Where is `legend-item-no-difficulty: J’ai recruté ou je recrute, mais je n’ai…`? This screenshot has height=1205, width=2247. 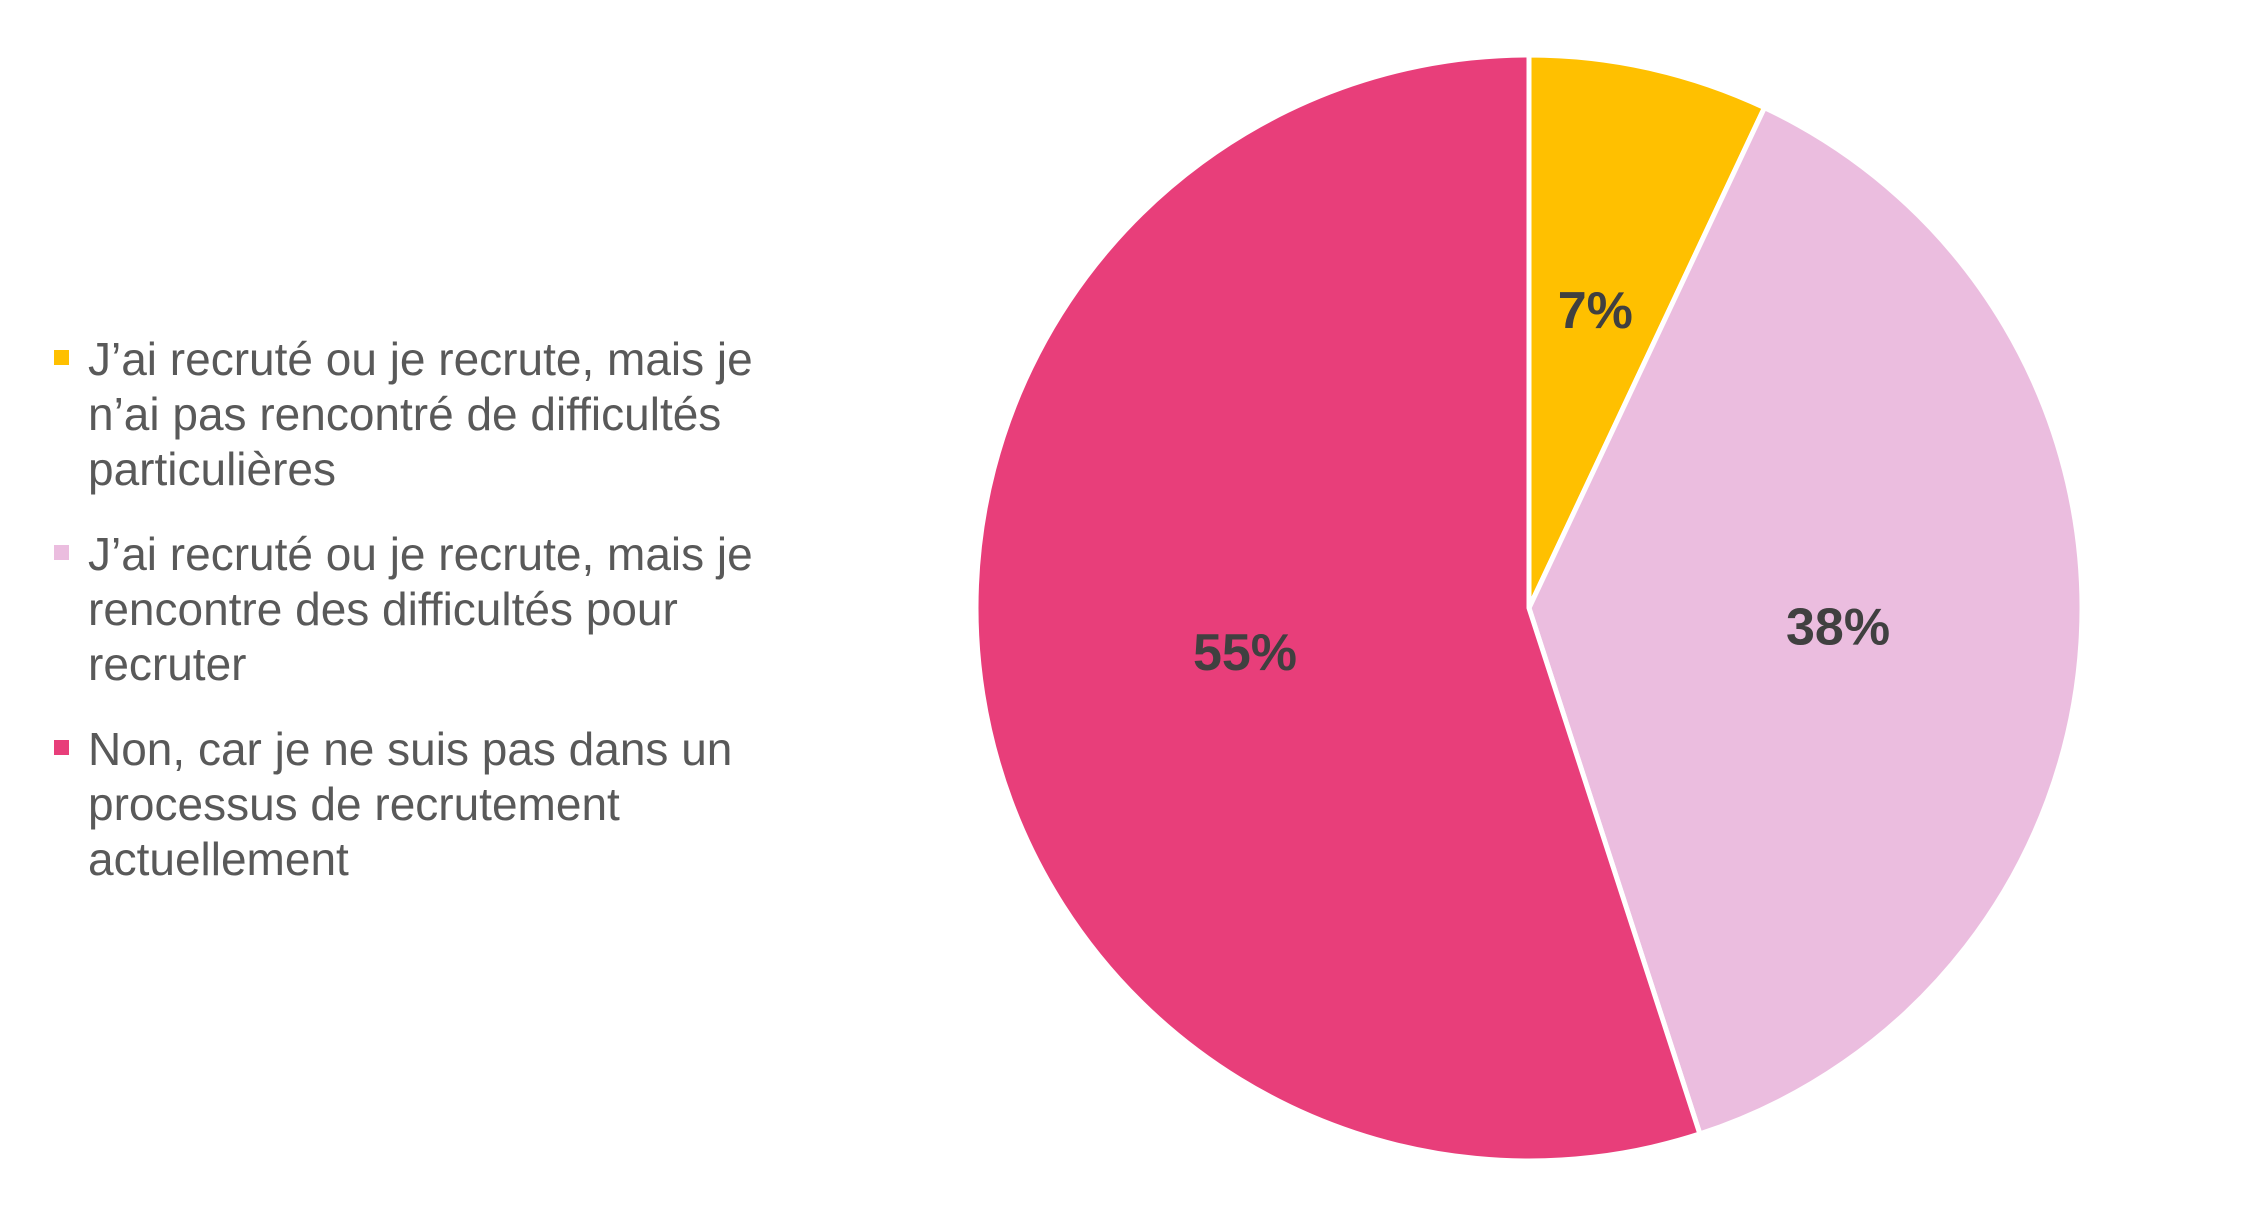
legend-item-no-difficulty: J’ai recruté ou je recrute, mais je n’ai… is located at coordinates (422, 414).